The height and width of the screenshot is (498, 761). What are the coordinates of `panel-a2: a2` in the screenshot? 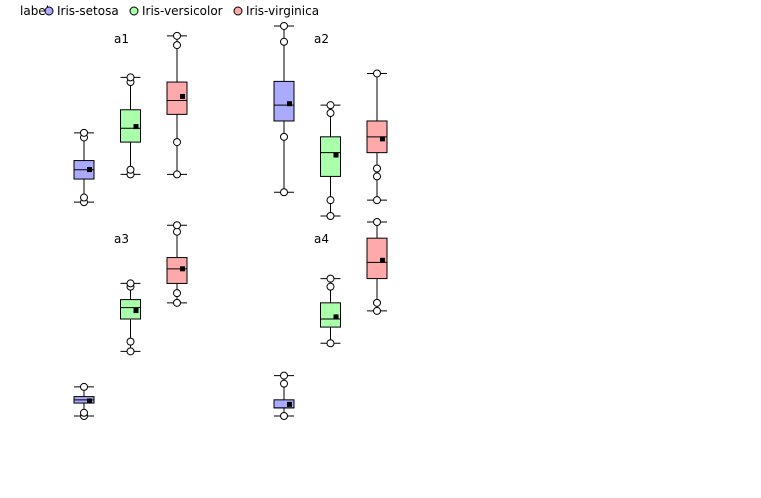 It's located at (330, 120).